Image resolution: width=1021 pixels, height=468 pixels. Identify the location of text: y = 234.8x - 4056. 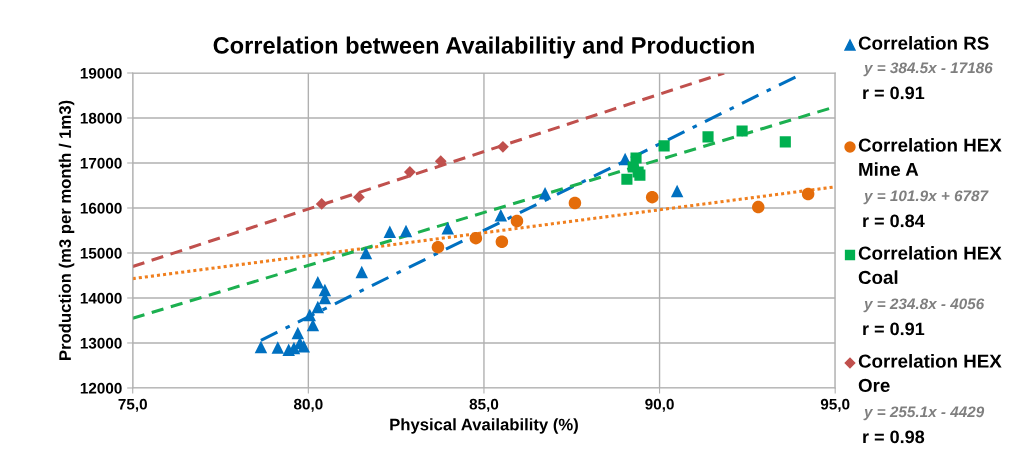
(924, 305).